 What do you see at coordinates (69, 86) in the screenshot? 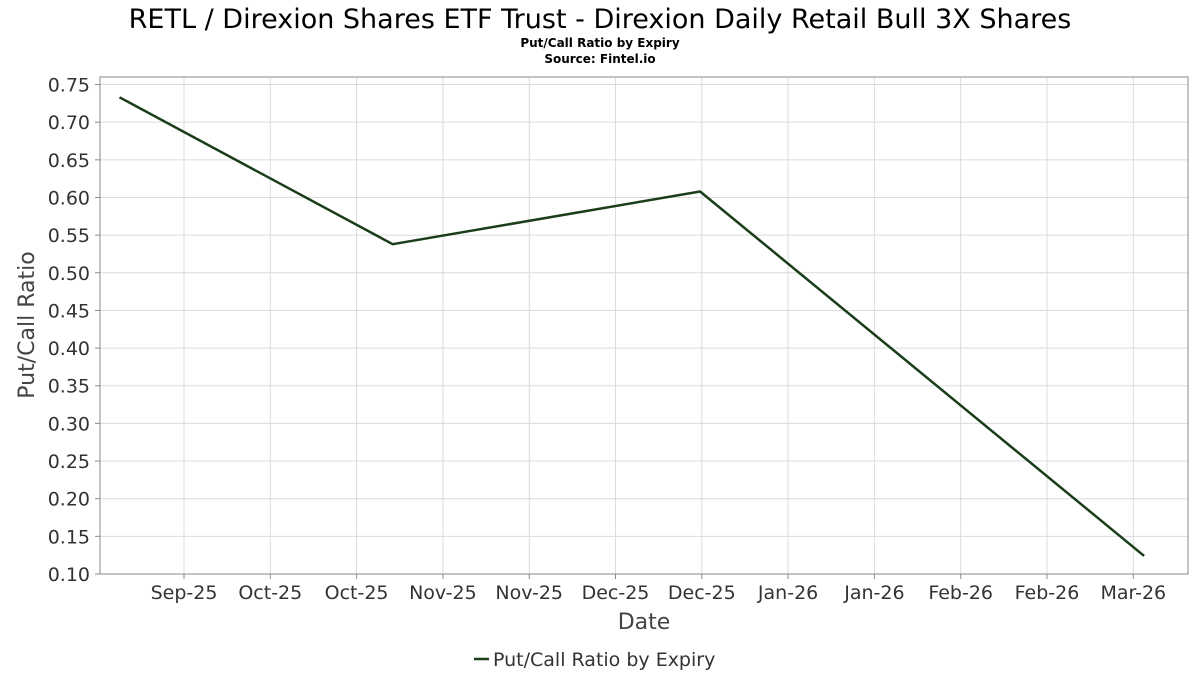
I see `y-tick-label: 0.75` at bounding box center [69, 86].